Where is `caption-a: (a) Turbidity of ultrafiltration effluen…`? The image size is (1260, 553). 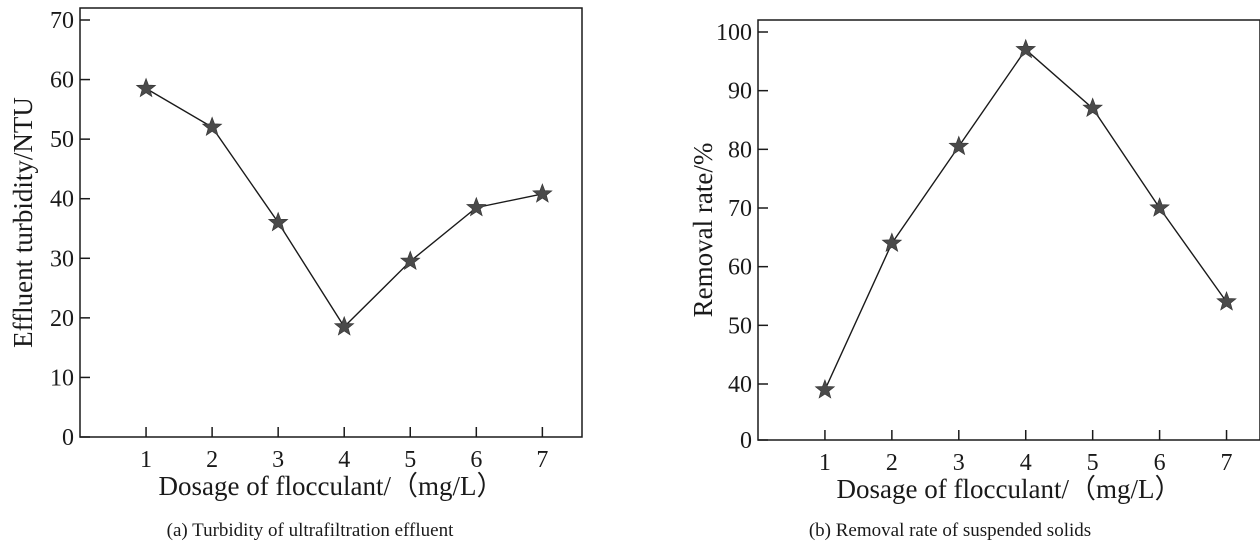
caption-a: (a) Turbidity of ultrafiltration effluen… is located at coordinates (310, 530).